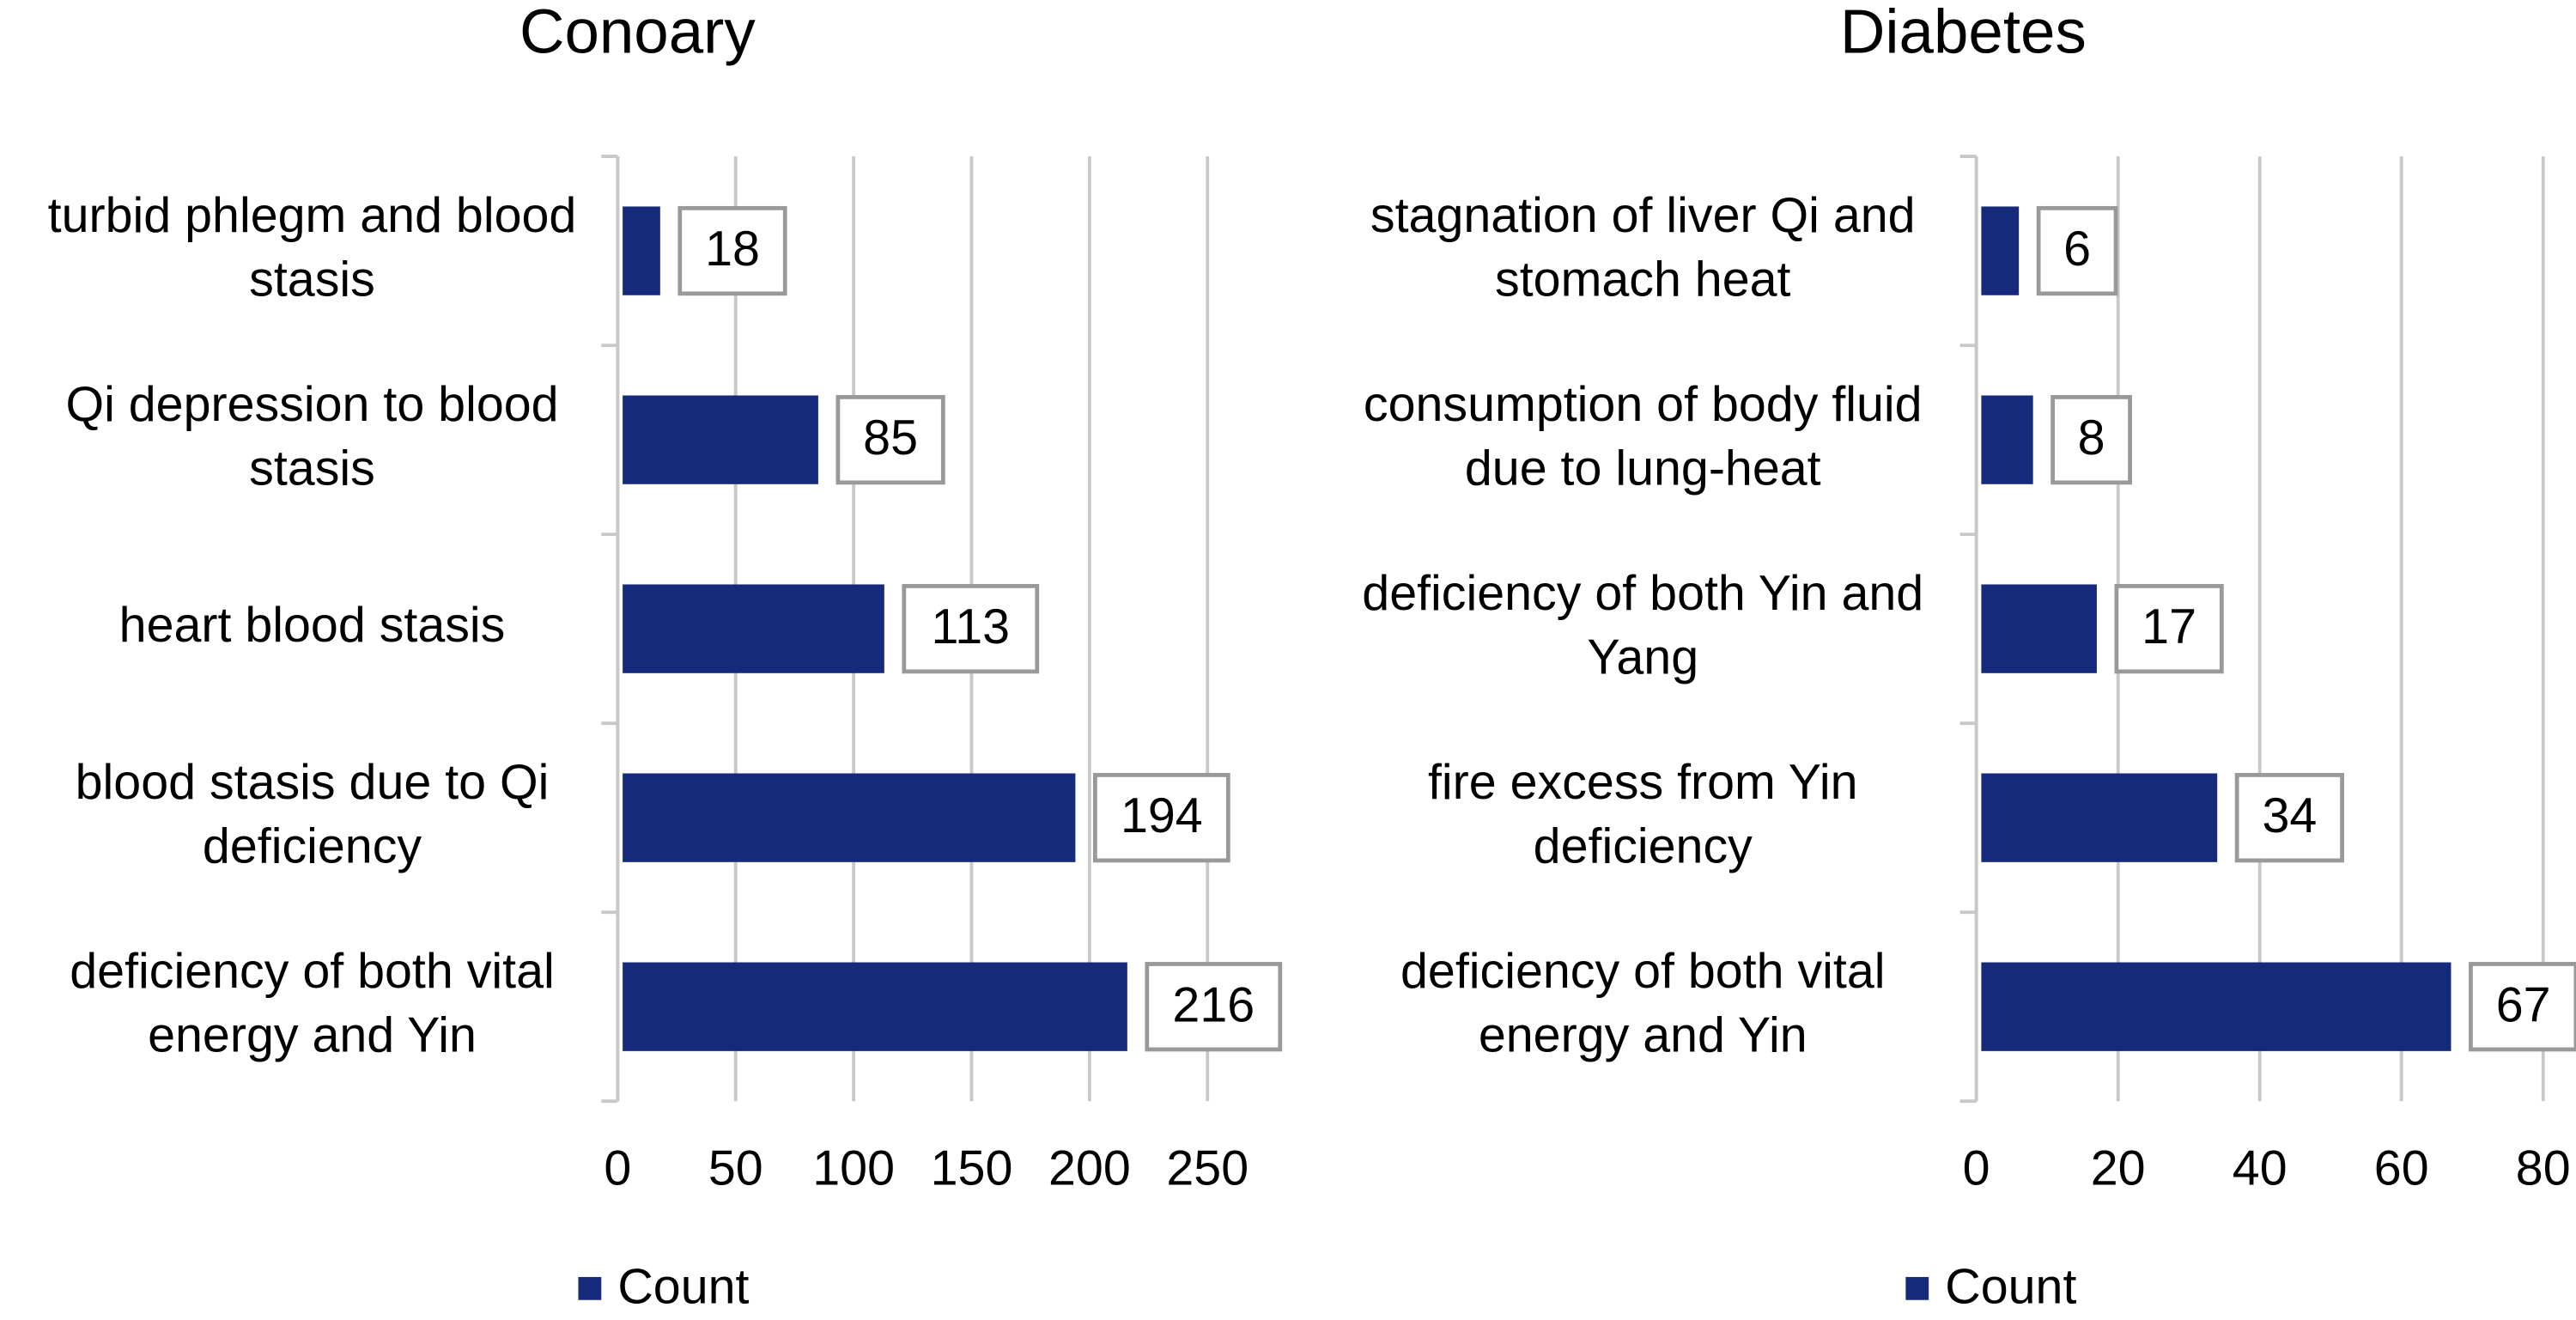 The width and height of the screenshot is (2576, 1320). Describe the element at coordinates (312, 436) in the screenshot. I see `y-tick-label: Qi depression to blood stasis` at that location.